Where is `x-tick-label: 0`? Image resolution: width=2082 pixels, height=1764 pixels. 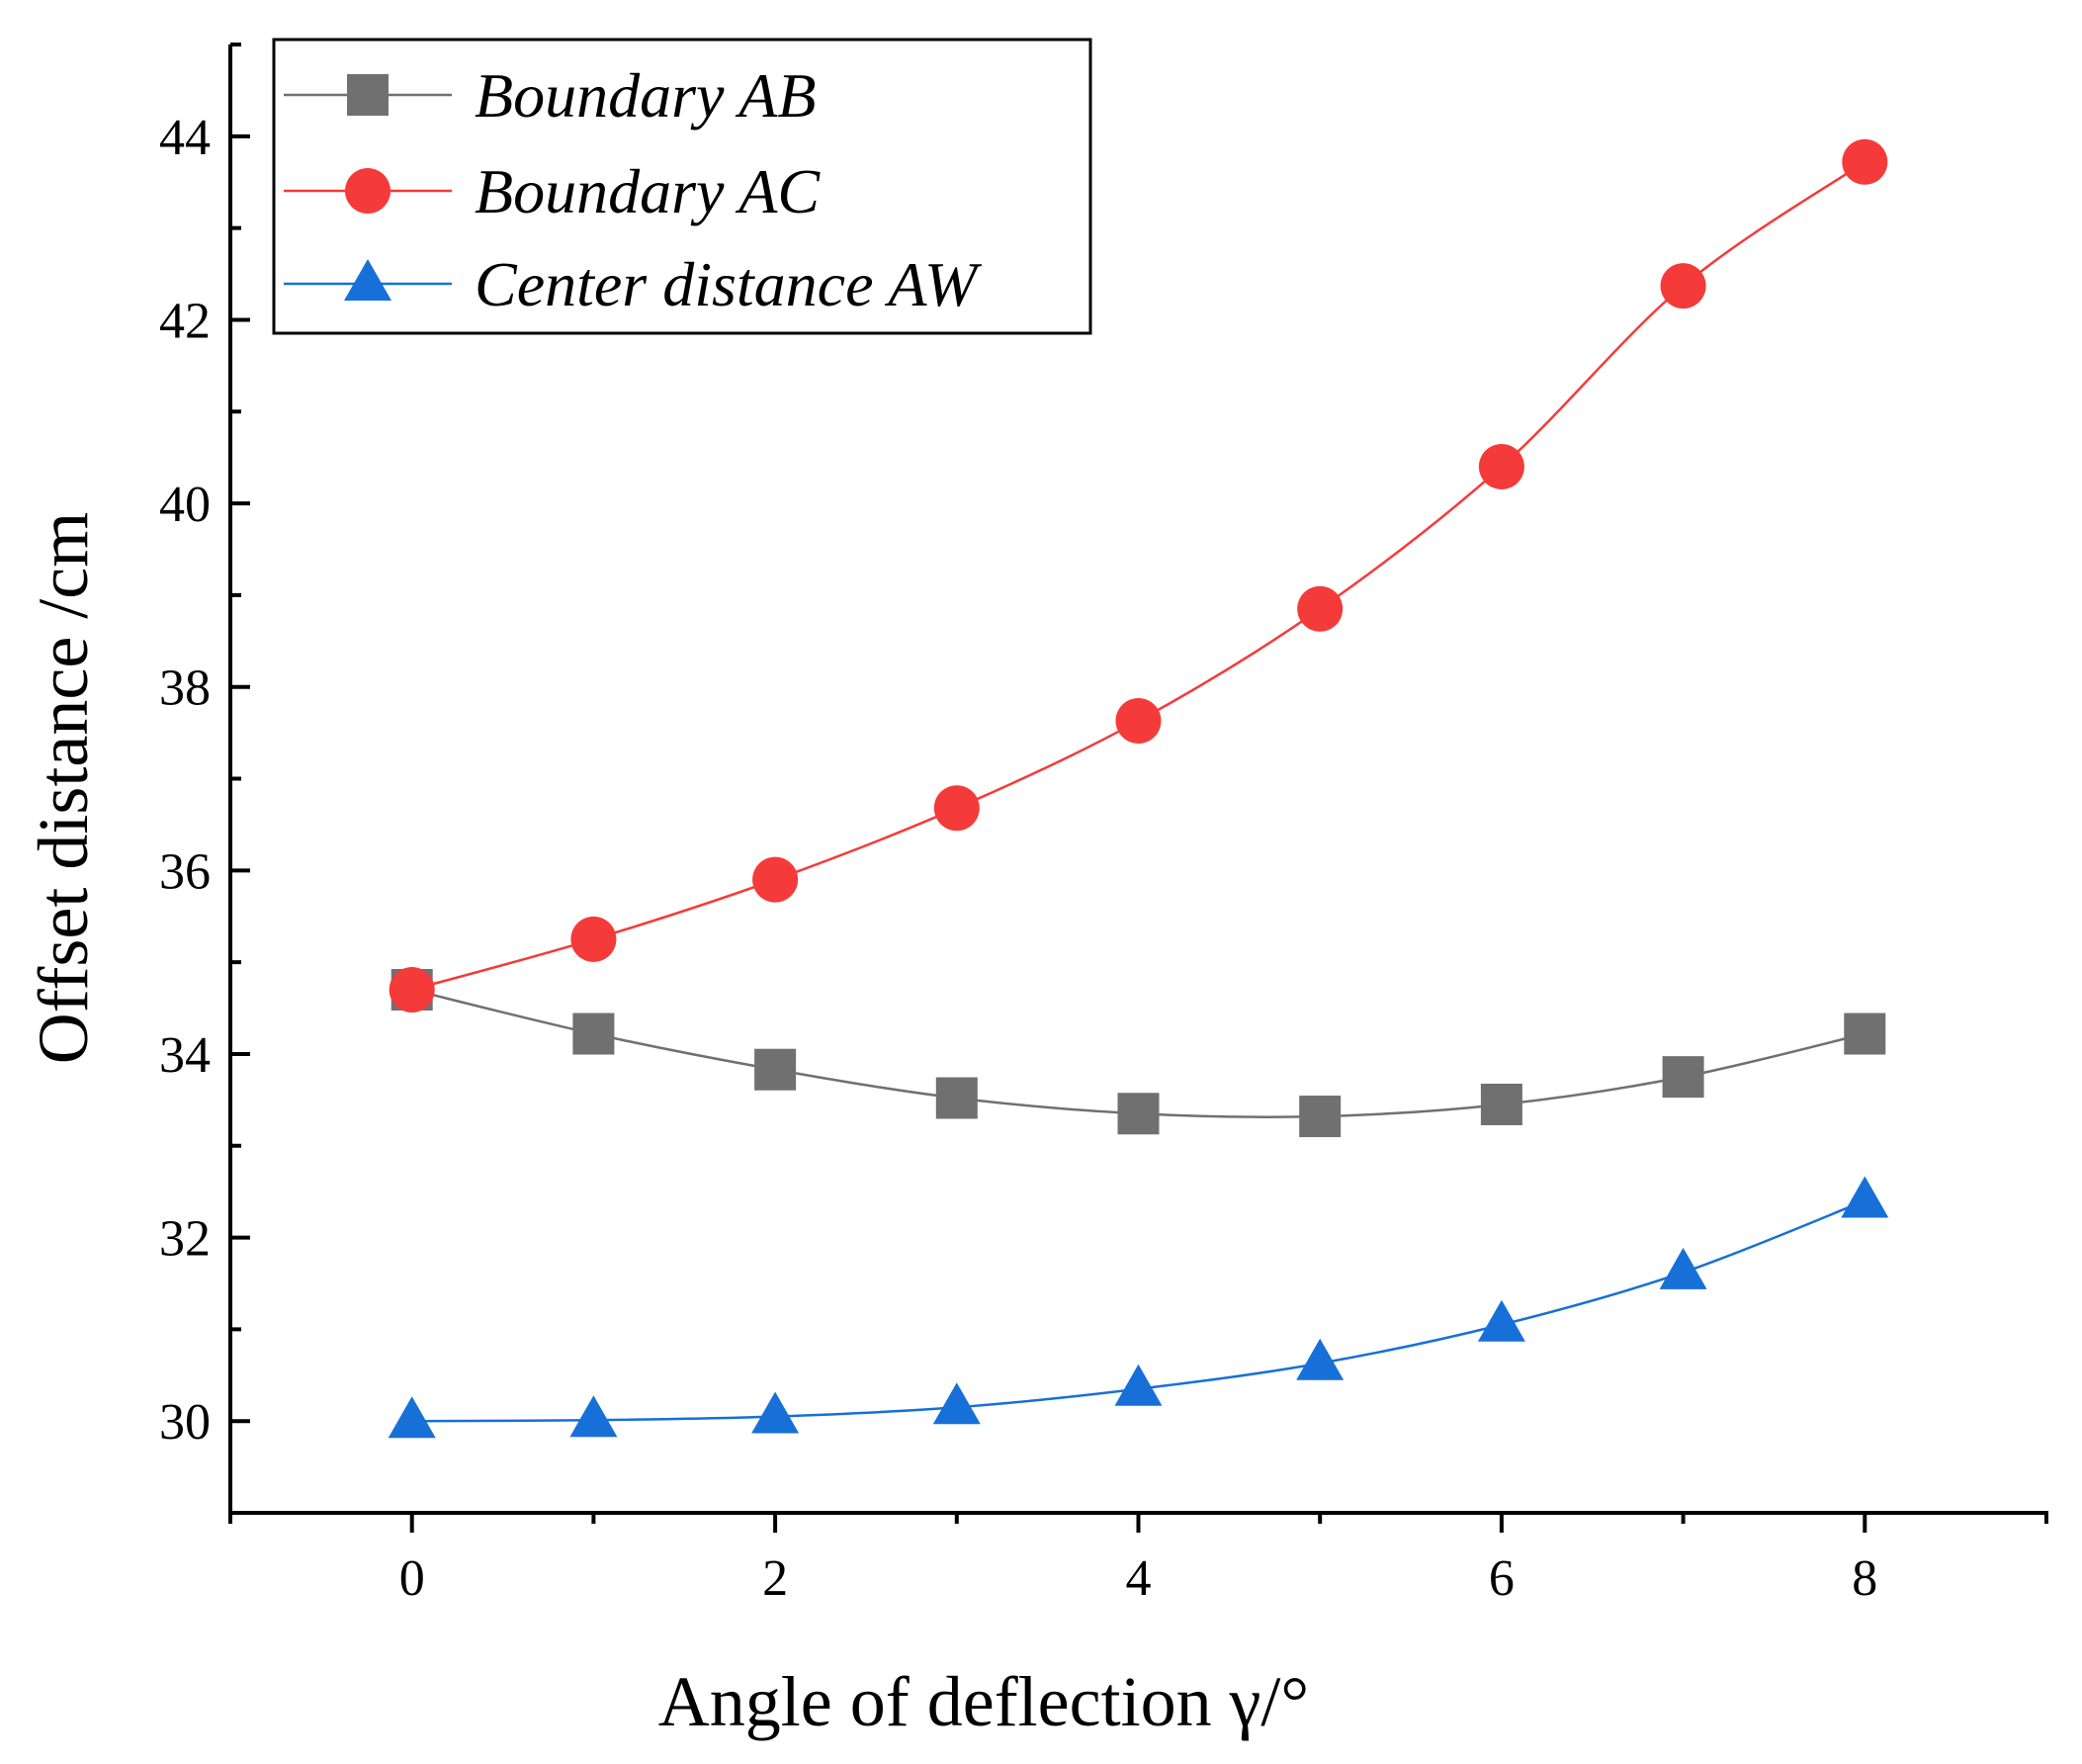
x-tick-label: 0 is located at coordinates (412, 1578).